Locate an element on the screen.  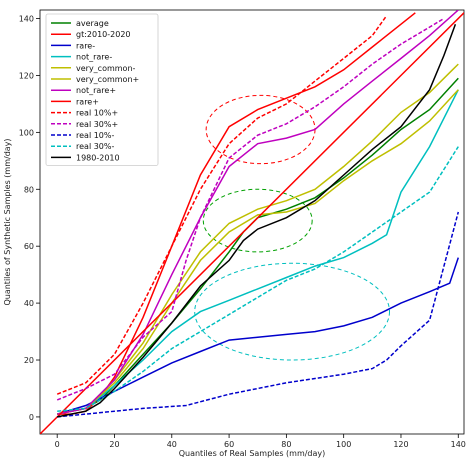
legend-label: real 30%- is located at coordinates (95, 146).